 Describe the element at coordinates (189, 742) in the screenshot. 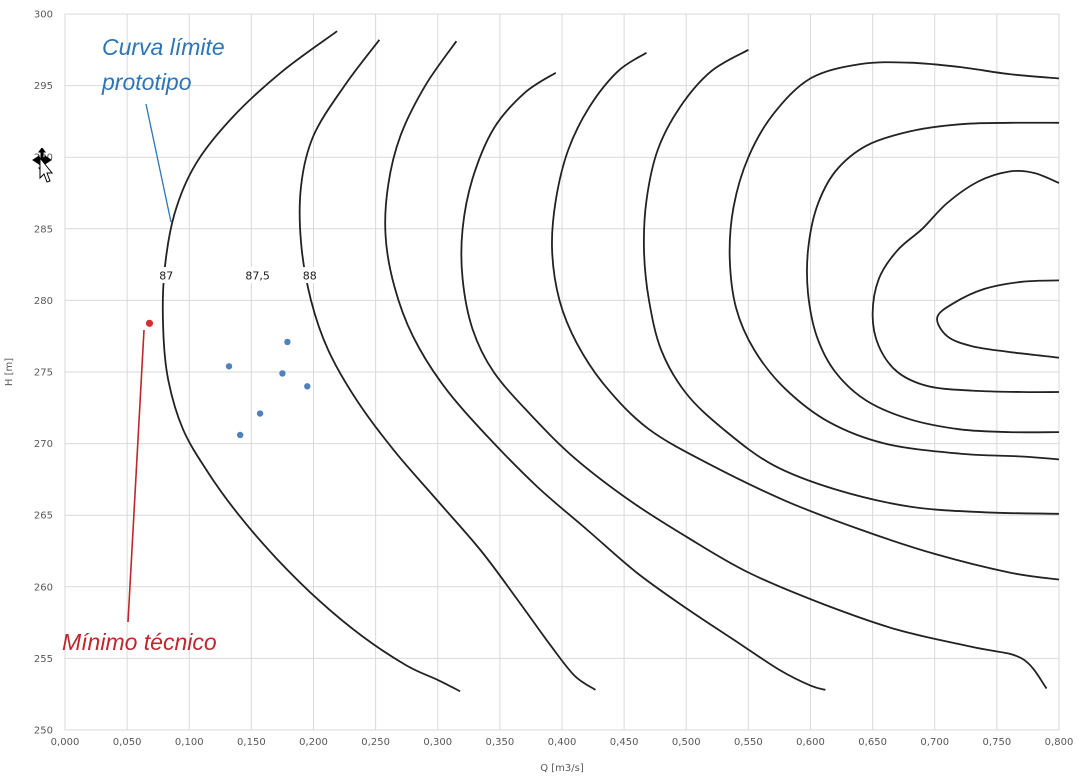

I see `x-tick-label: 0,100` at that location.